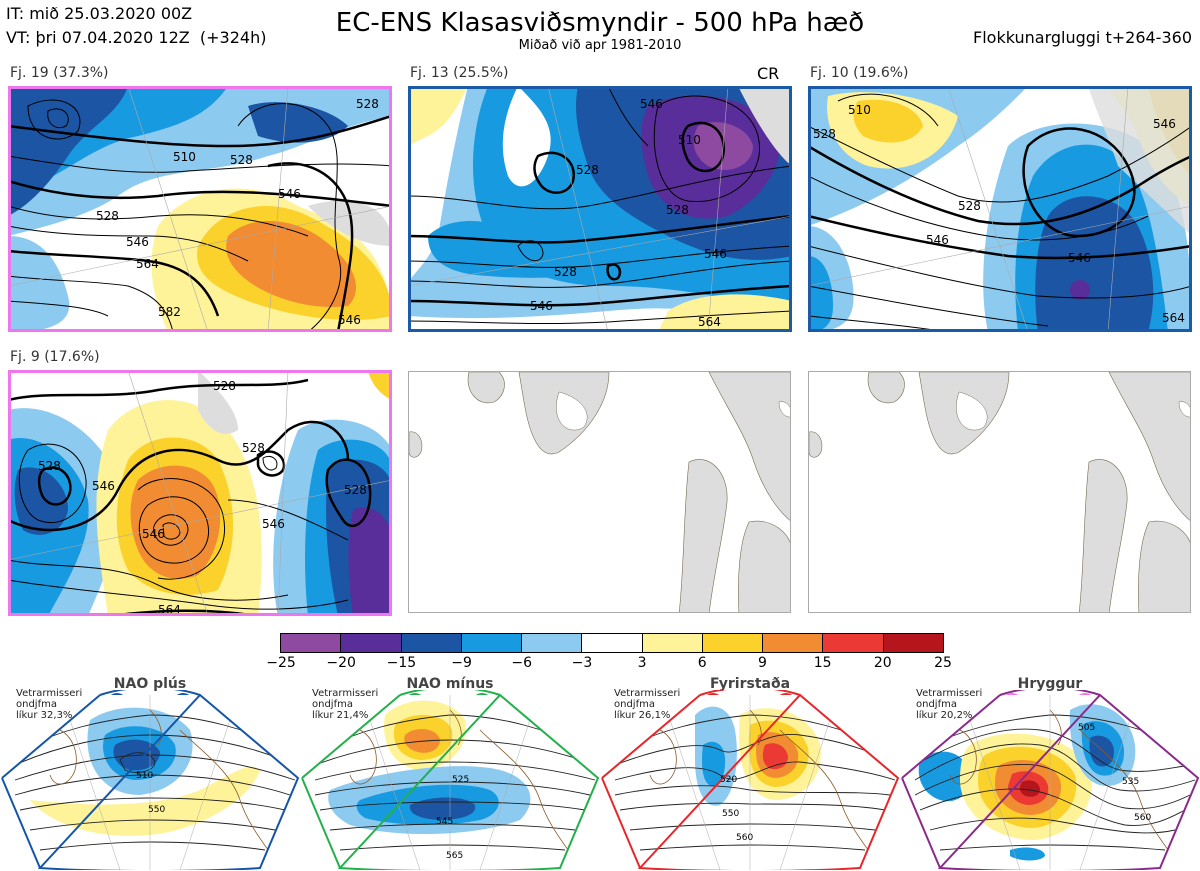  Describe the element at coordinates (341, 663) in the screenshot. I see `colorbar-tick-label: −20` at that location.